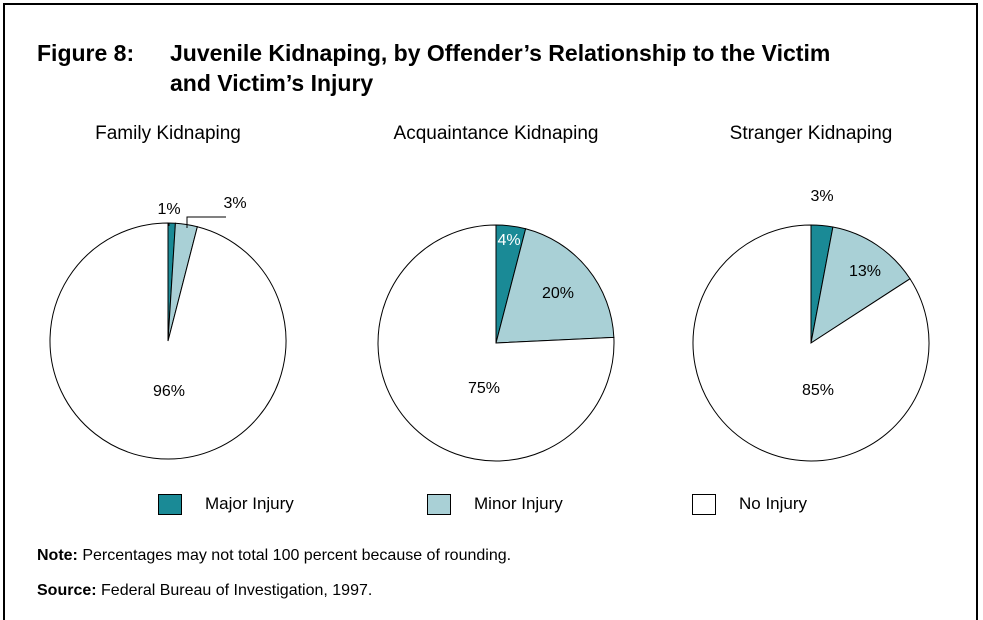 The width and height of the screenshot is (983, 620). I want to click on legend-label-major: Major Injury, so click(249, 503).